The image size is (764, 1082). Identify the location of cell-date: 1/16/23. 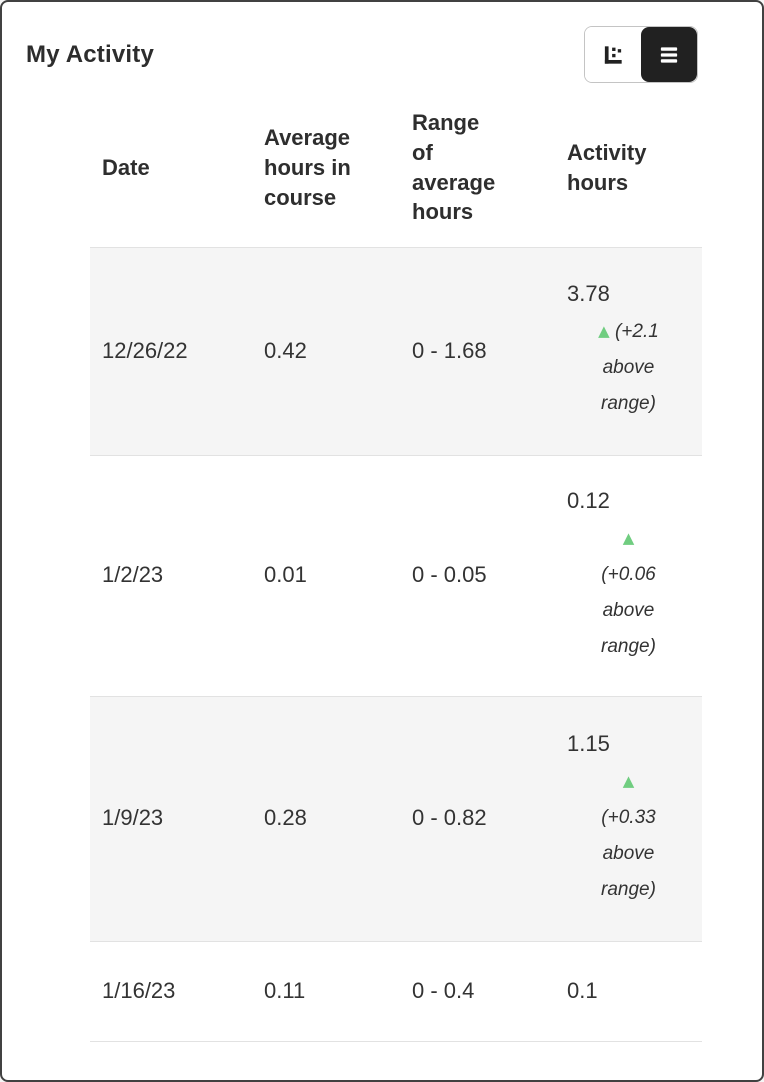
(139, 990).